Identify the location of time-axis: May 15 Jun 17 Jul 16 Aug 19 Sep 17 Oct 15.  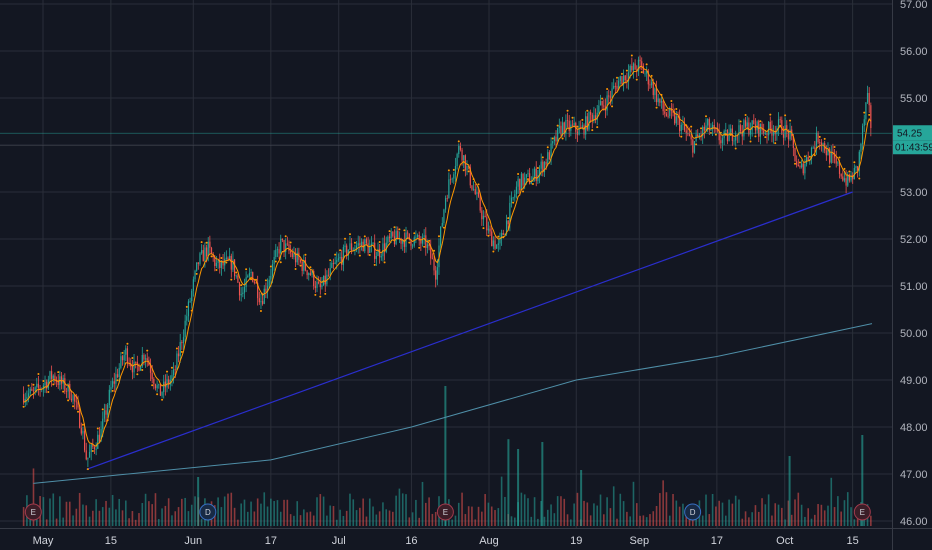
(446, 541).